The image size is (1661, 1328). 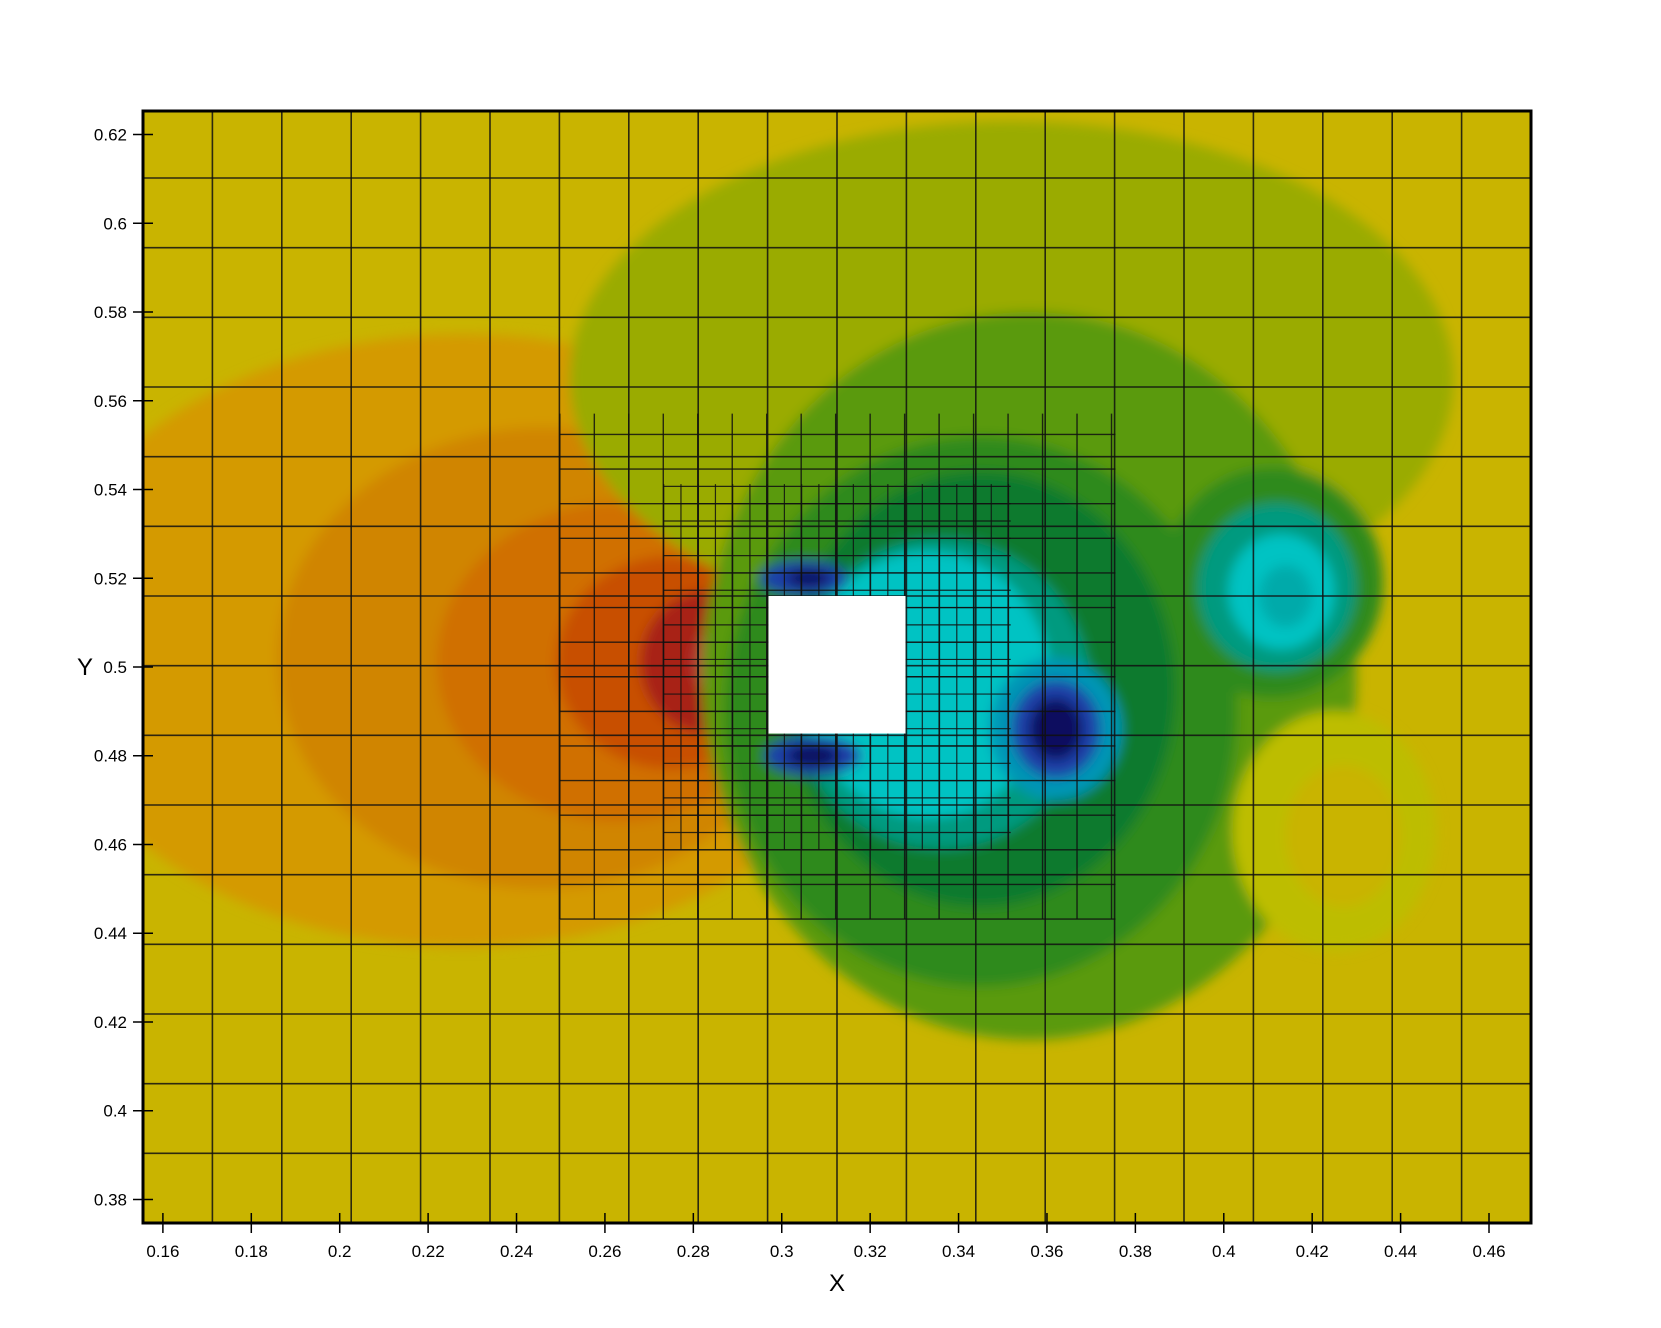 What do you see at coordinates (110, 578) in the screenshot?
I see `y-tick-label: 0.52` at bounding box center [110, 578].